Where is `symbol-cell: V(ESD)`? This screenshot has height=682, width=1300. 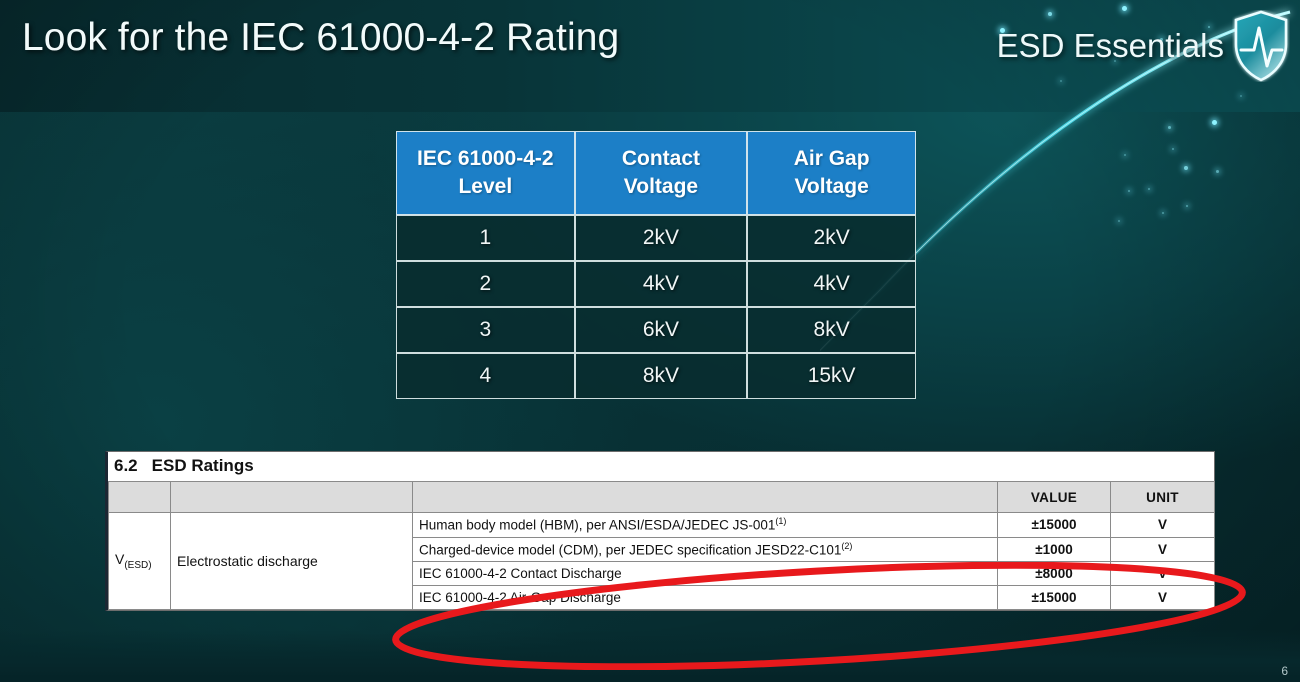
symbol-cell: V(ESD) is located at coordinates (139, 561).